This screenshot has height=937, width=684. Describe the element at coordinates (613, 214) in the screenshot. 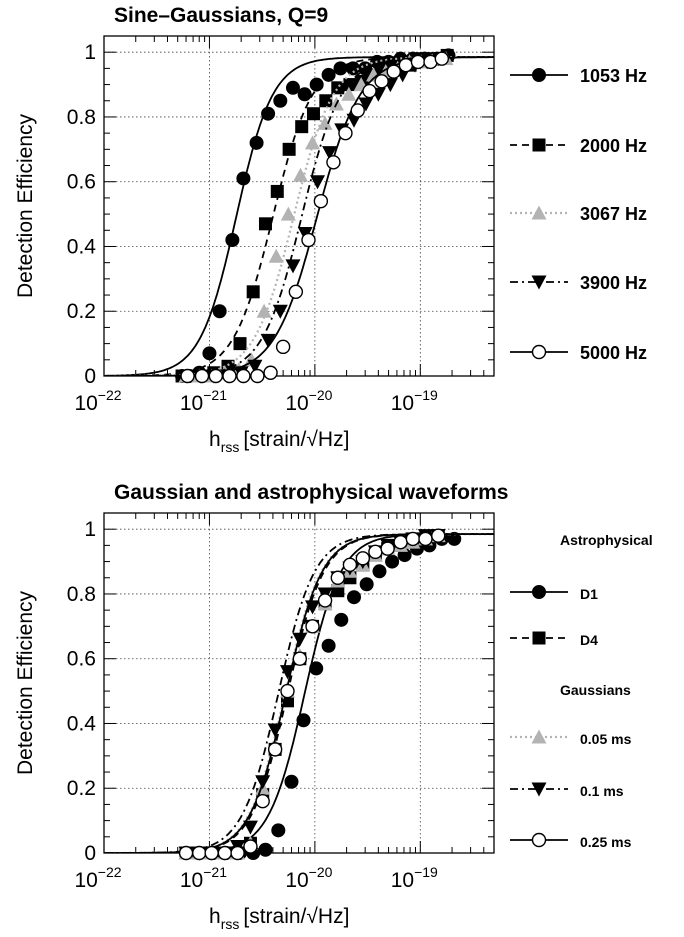

I see `legend-label: 3067 Hz` at that location.